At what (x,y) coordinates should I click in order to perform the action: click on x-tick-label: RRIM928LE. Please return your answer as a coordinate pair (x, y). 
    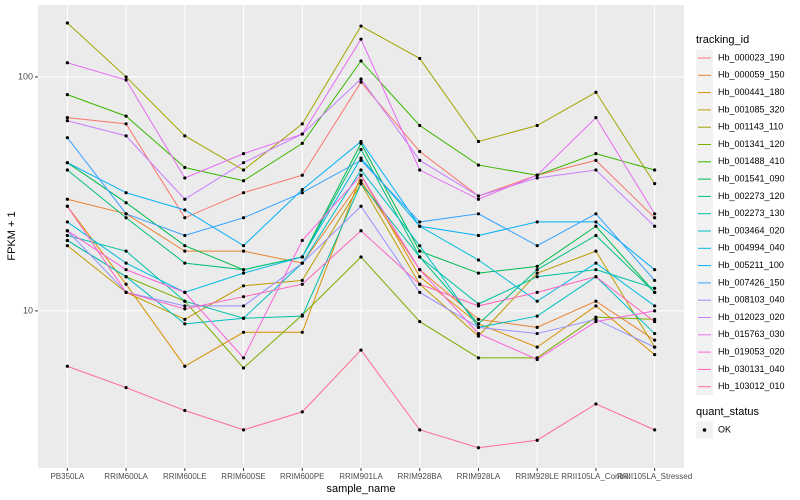
    Looking at the image, I should click on (537, 476).